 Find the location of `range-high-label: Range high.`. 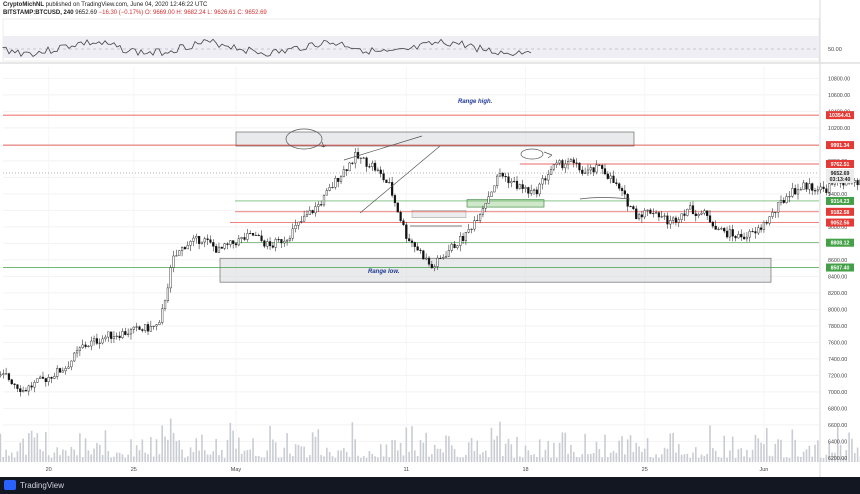

range-high-label: Range high. is located at coordinates (475, 102).